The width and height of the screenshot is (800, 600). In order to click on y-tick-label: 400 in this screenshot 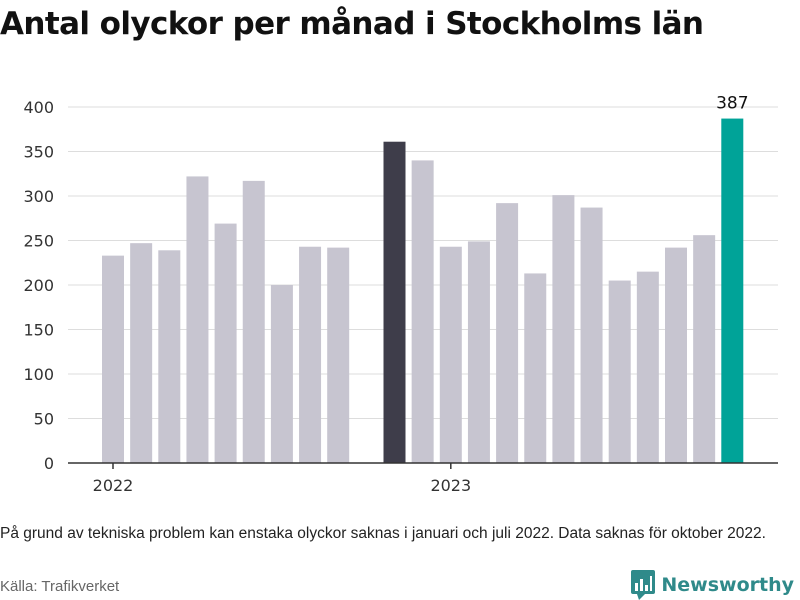, I will do `click(38, 107)`.